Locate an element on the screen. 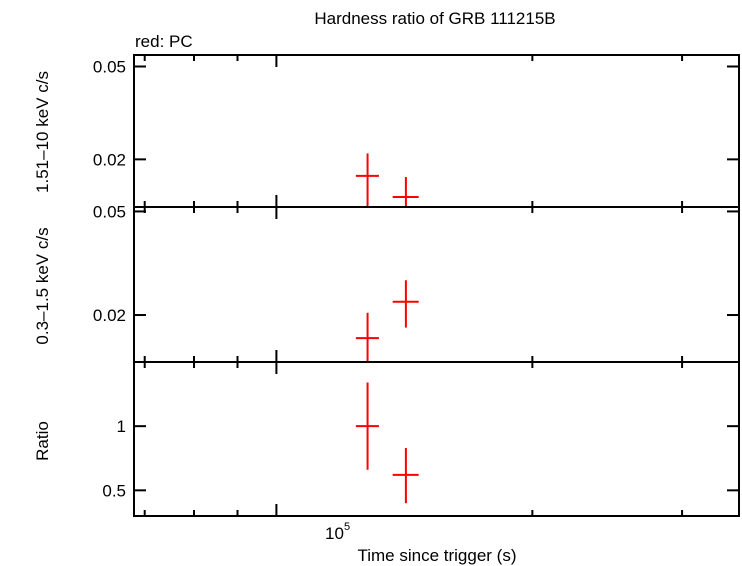 This screenshot has height=566, width=742. x-tick-label-base: 10 is located at coordinates (334, 533).